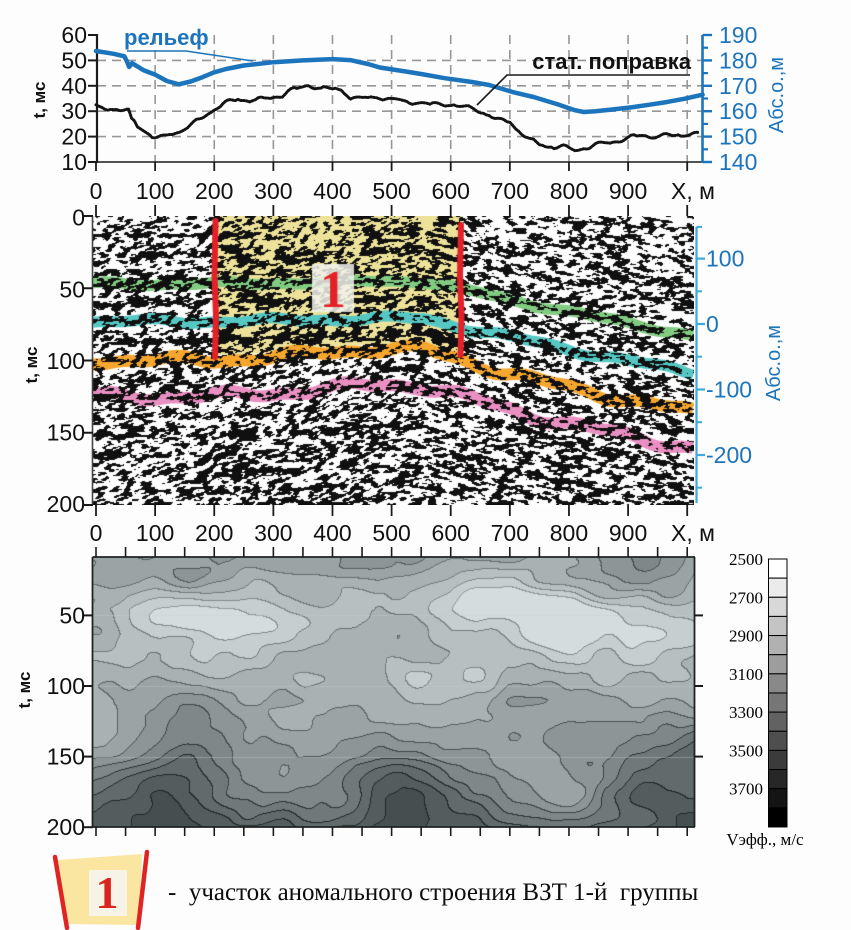 This screenshot has width=851, height=930. What do you see at coordinates (746, 789) in the screenshot?
I see `svg-text: 3700` at bounding box center [746, 789].